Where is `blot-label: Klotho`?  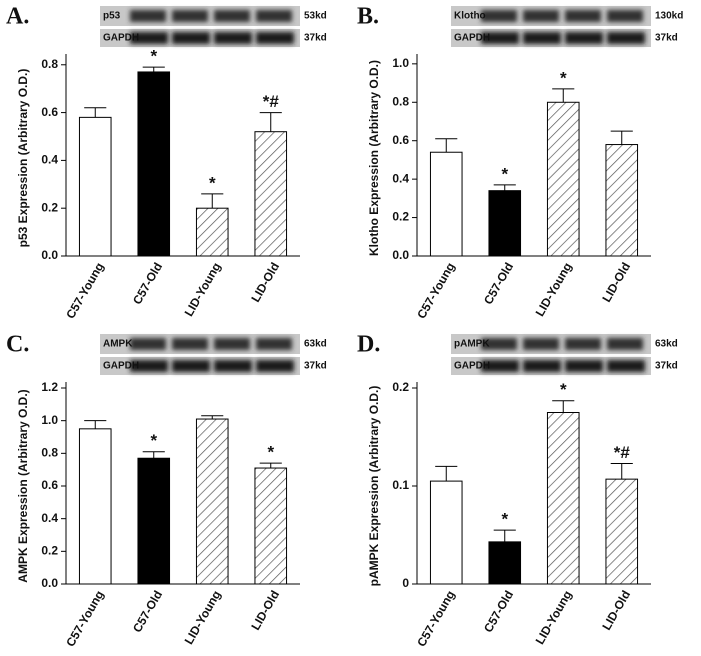
blot-label: Klotho is located at coordinates (470, 16).